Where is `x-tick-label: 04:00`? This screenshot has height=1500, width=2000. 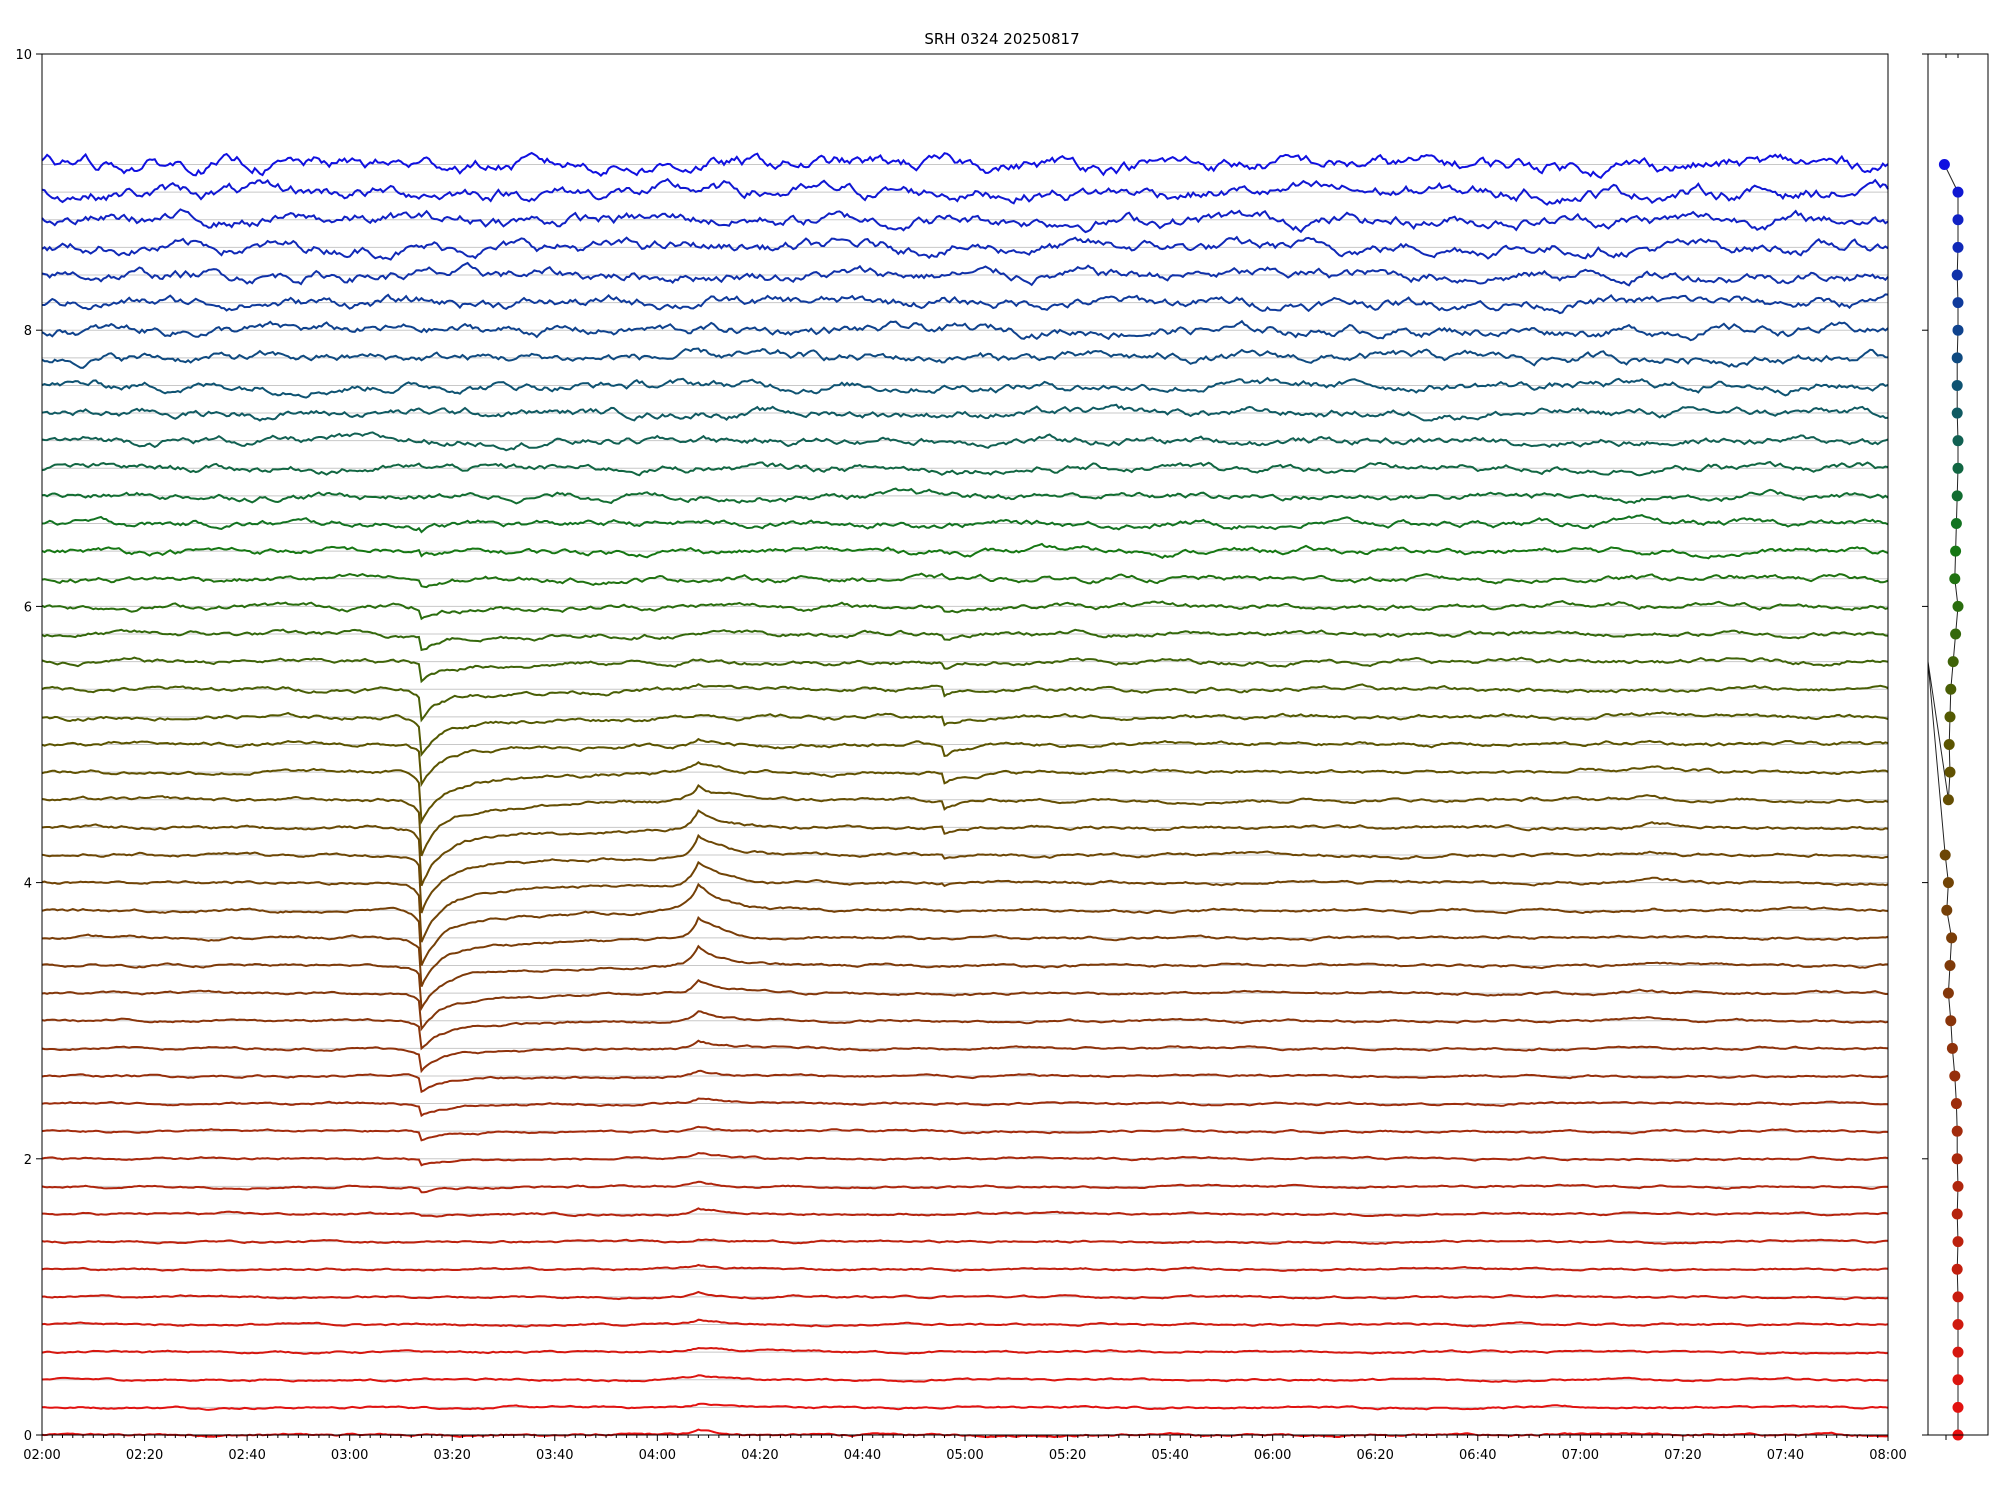
x-tick-label: 04:00 is located at coordinates (657, 1455).